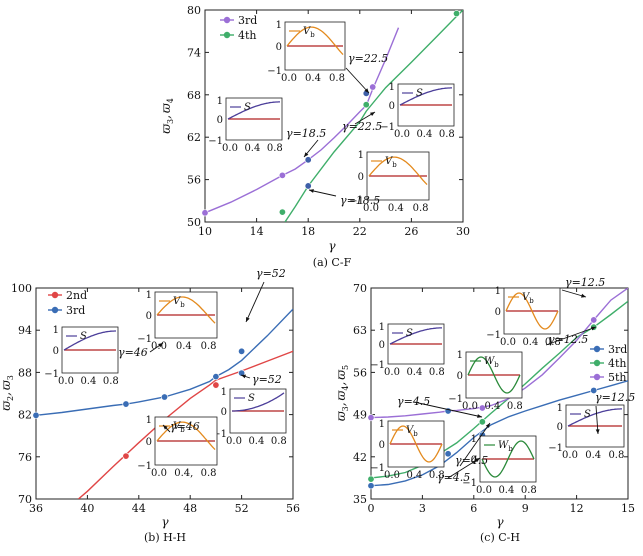  I want to click on y-tick-label: 63, so click(360, 330).